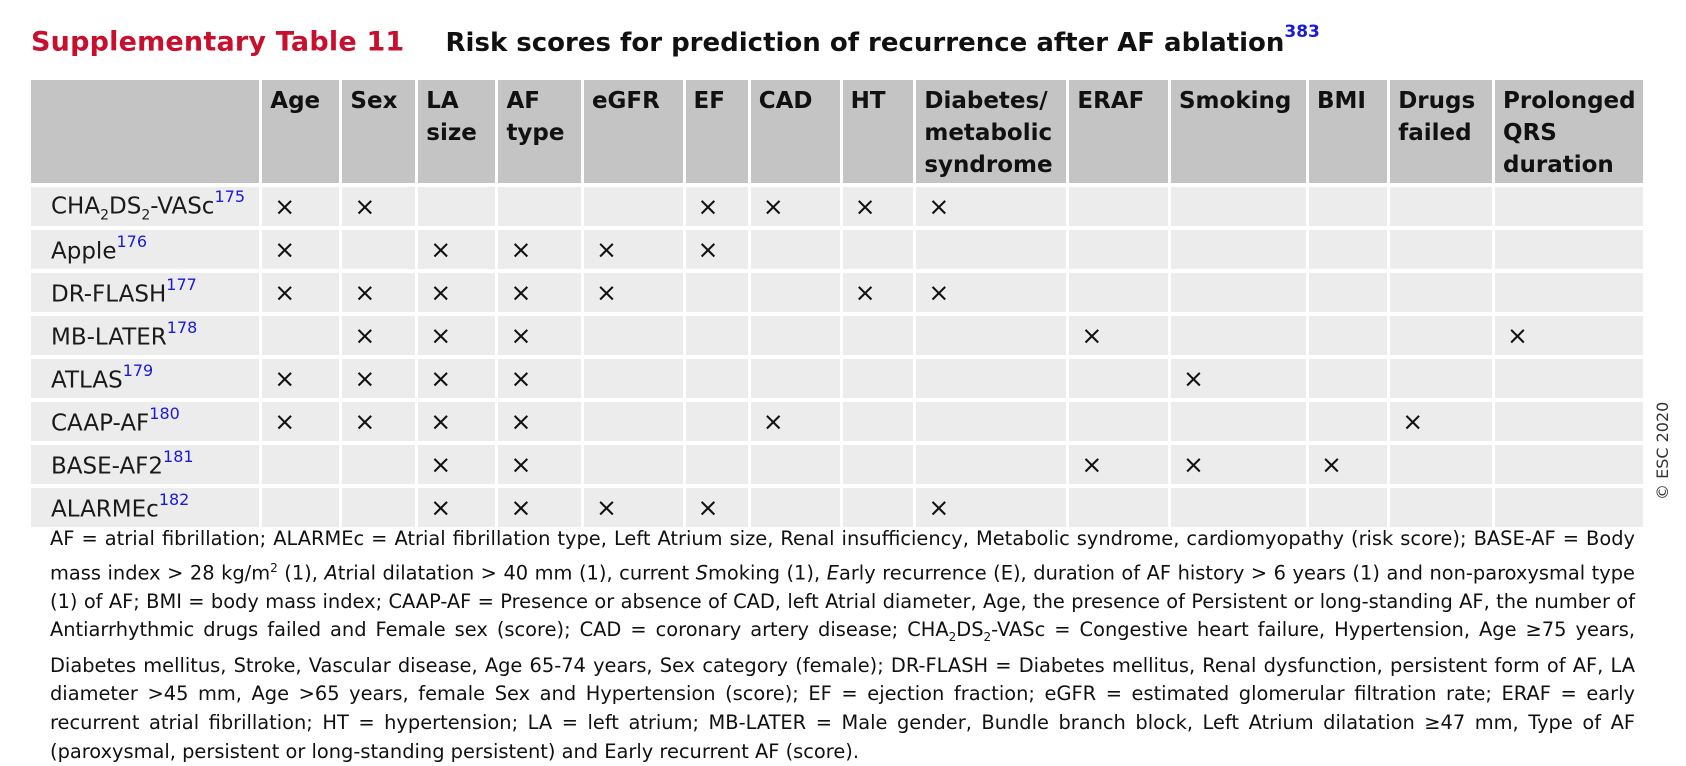 The width and height of the screenshot is (1686, 766). What do you see at coordinates (837, 335) in the screenshot?
I see `table-row: MB-LATER178 × × × × ×` at bounding box center [837, 335].